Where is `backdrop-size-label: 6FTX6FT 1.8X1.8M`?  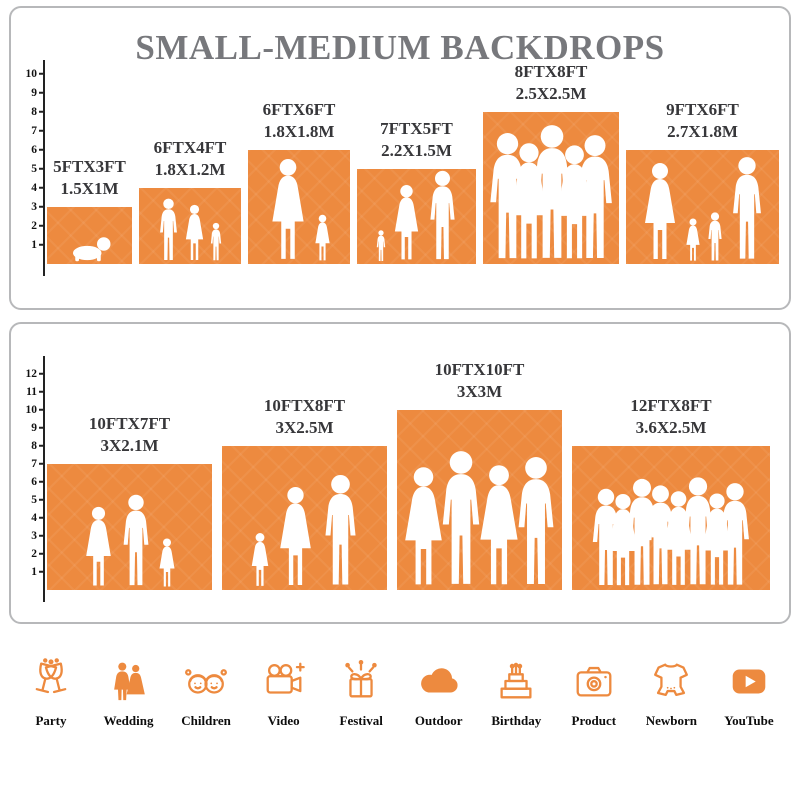 backdrop-size-label: 6FTX6FT 1.8X1.8M is located at coordinates (299, 121).